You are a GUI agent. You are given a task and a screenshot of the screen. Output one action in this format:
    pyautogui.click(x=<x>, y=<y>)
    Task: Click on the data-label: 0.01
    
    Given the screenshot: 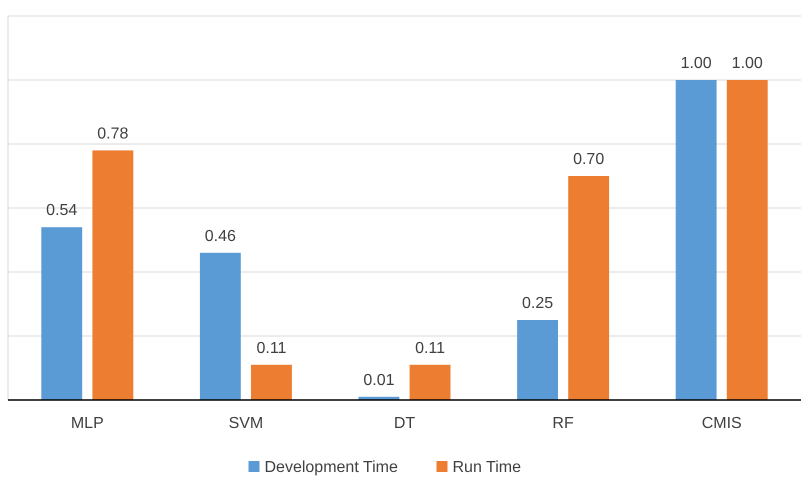 What is the action you would take?
    pyautogui.click(x=379, y=380)
    